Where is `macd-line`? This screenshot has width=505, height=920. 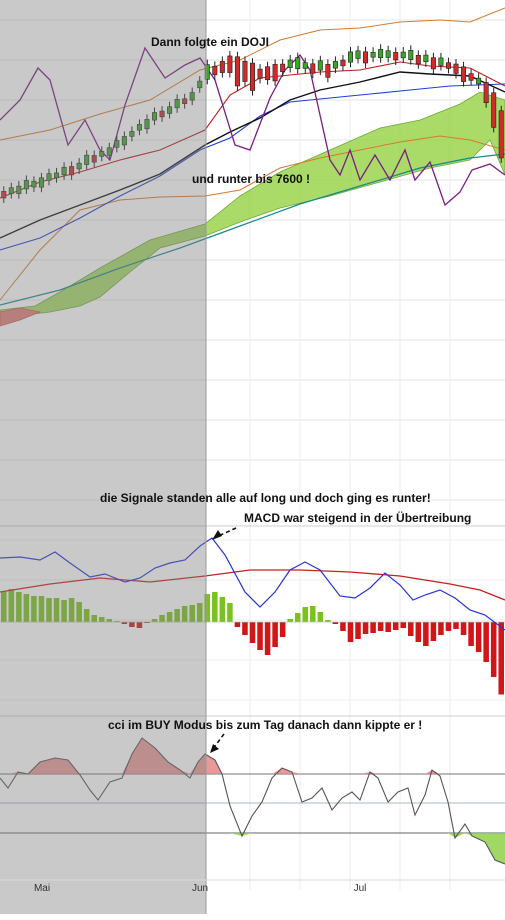 macd-line is located at coordinates (252, 584).